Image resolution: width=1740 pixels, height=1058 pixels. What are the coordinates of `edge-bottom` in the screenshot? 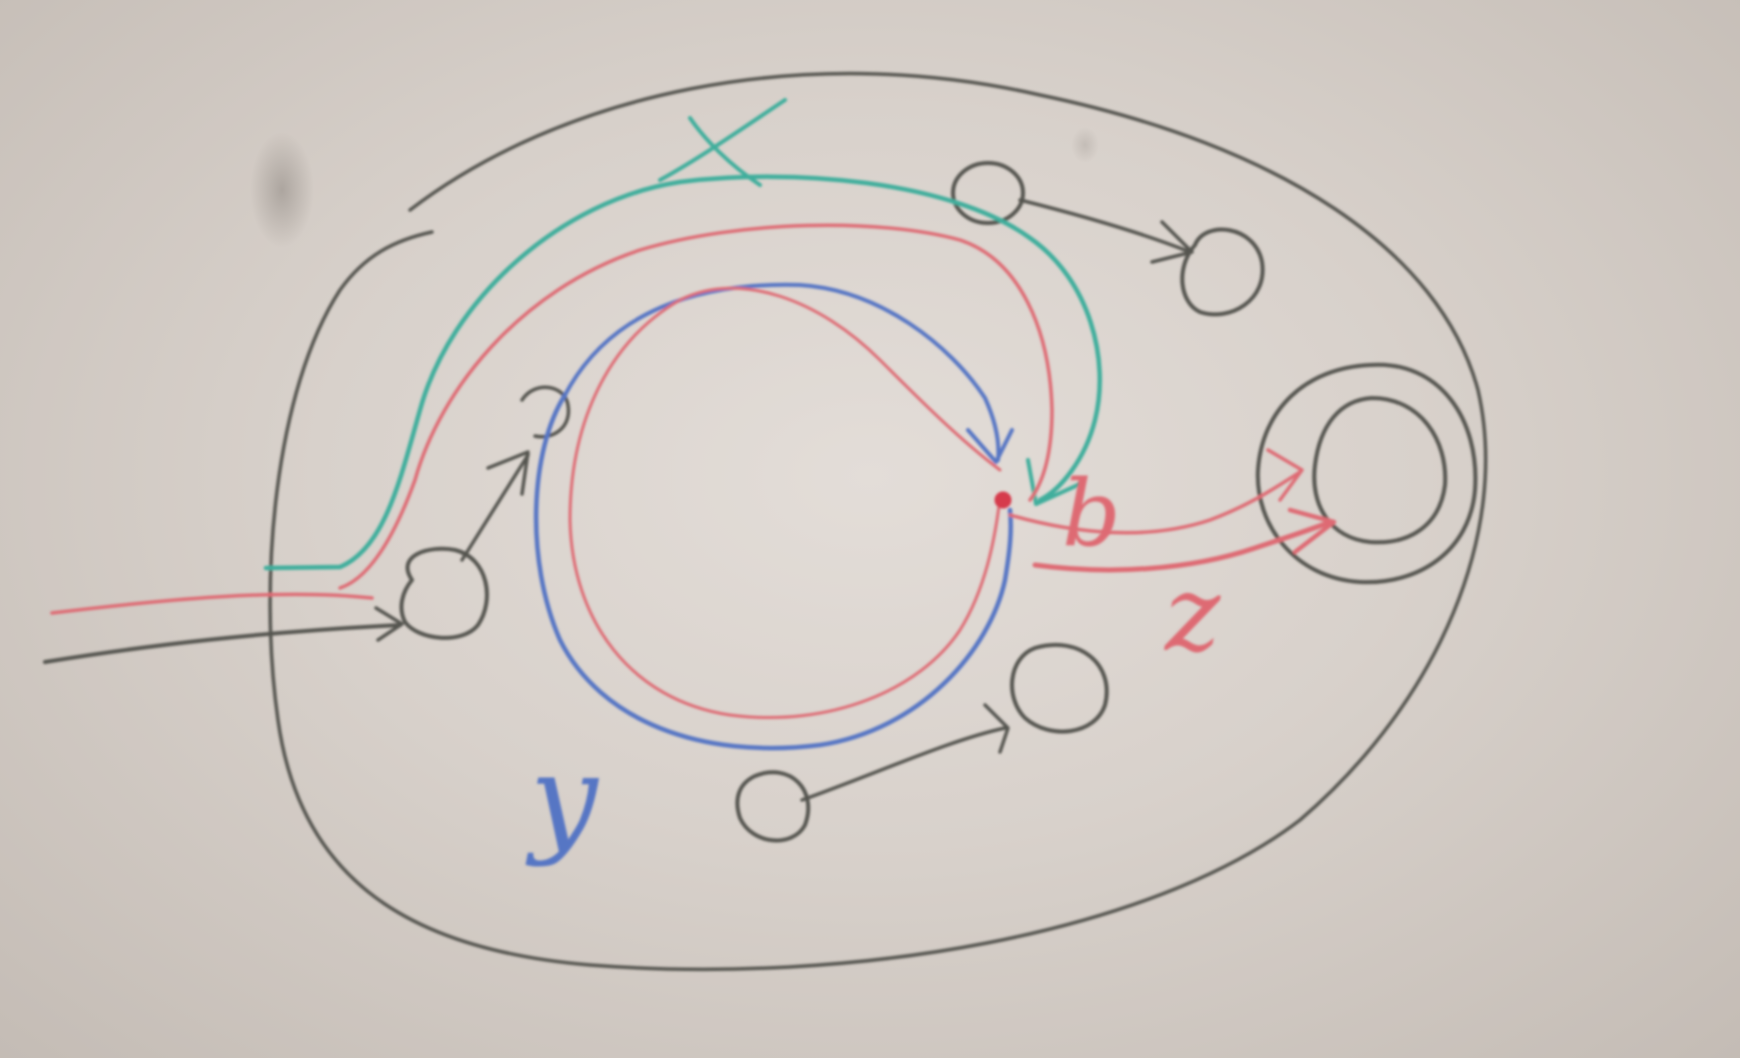 It's located at (903, 764).